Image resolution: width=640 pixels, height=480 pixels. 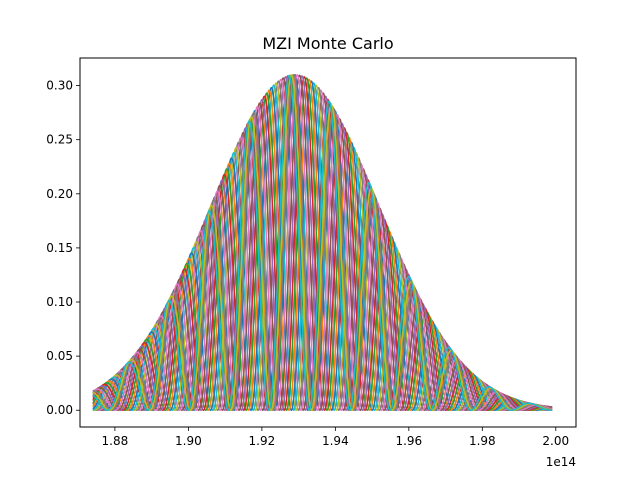 What do you see at coordinates (59, 86) in the screenshot?
I see `y-tick-label: 0.30` at bounding box center [59, 86].